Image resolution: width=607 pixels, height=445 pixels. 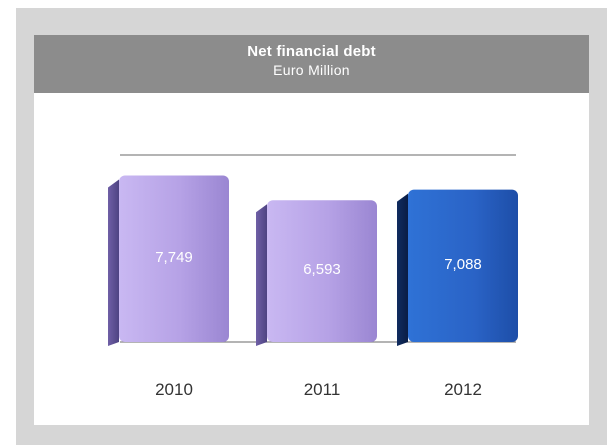 I want to click on x-tick-2011: 2011, so click(x=322, y=389).